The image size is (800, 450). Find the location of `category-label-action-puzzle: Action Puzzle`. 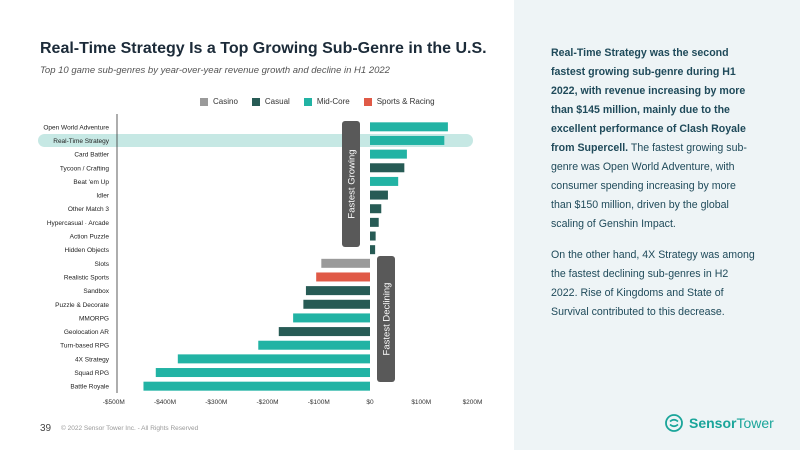

category-label-action-puzzle: Action Puzzle is located at coordinates (90, 237).